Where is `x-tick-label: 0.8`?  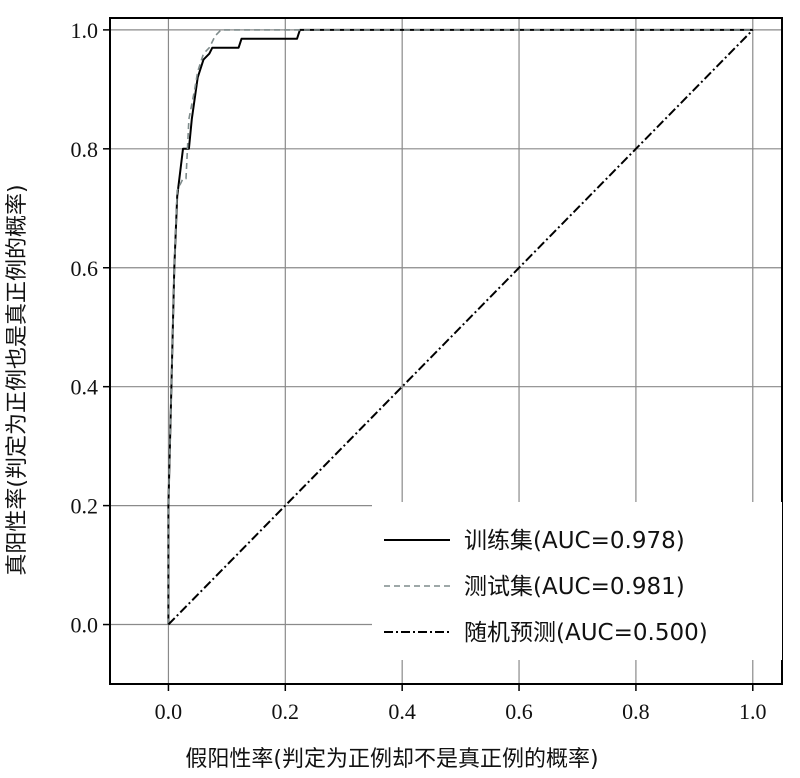 x-tick-label: 0.8 is located at coordinates (636, 711).